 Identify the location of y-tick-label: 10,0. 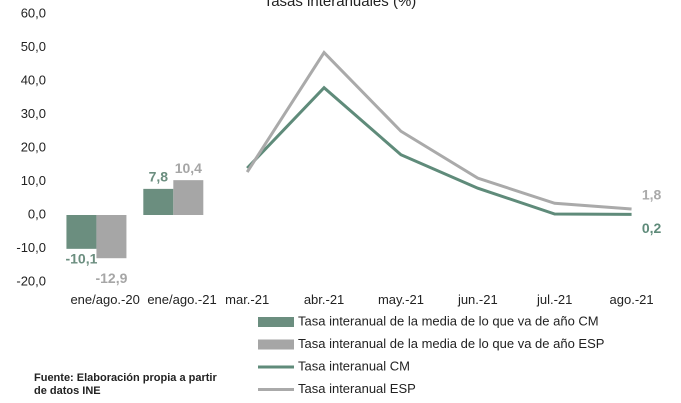
(33, 180).